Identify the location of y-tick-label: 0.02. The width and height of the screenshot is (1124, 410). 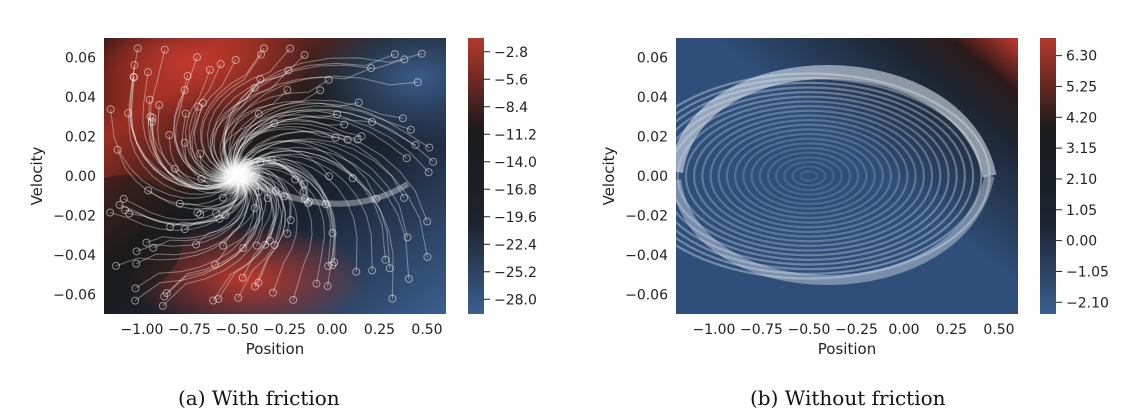
(80, 138).